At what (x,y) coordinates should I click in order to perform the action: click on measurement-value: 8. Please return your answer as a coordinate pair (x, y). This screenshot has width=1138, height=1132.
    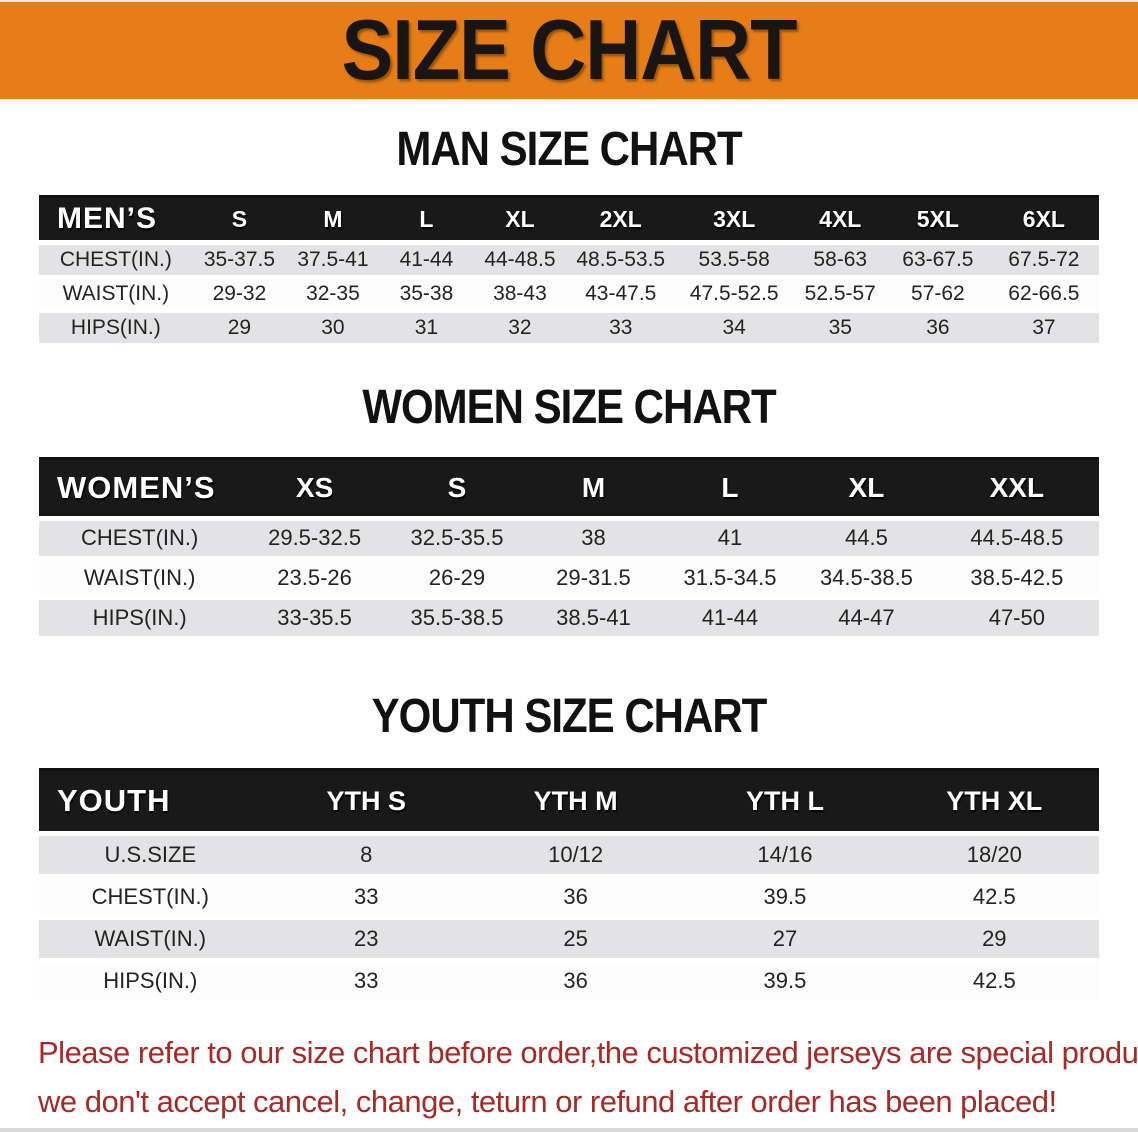
    Looking at the image, I should click on (366, 855).